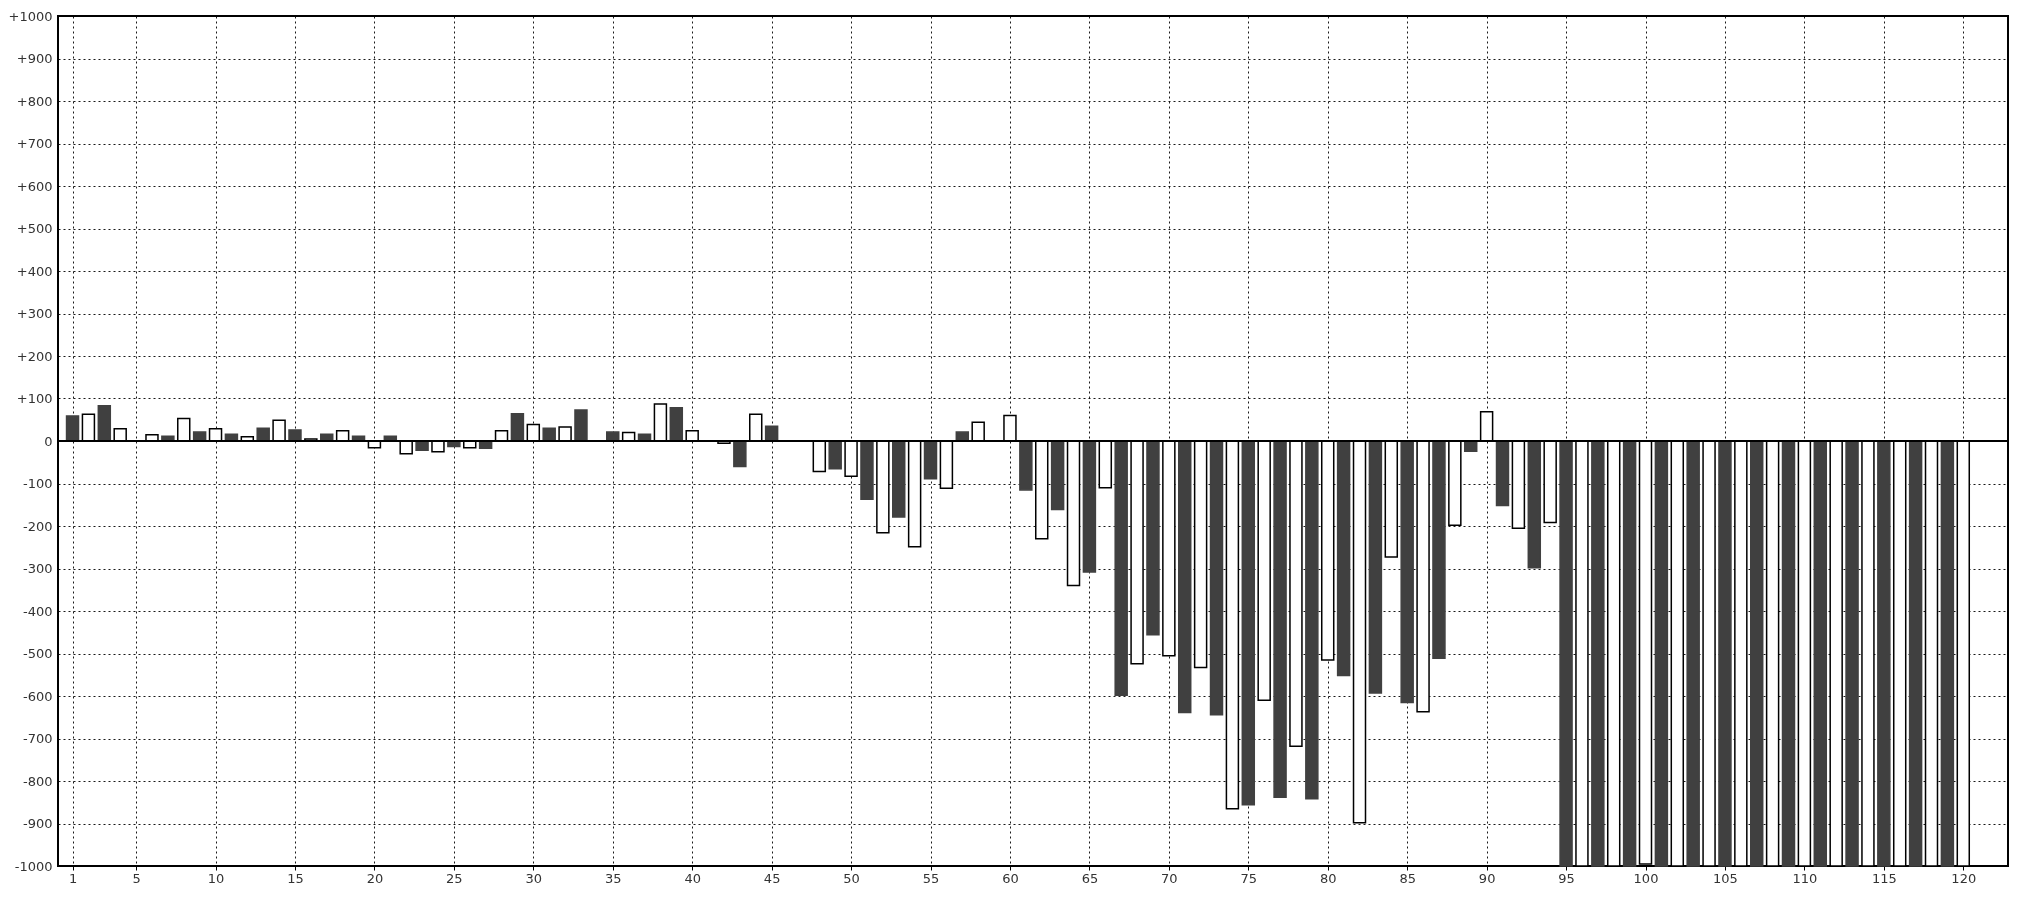 The height and width of the screenshot is (910, 2024). What do you see at coordinates (1407, 878) in the screenshot?
I see `x-tick-label: 85` at bounding box center [1407, 878].